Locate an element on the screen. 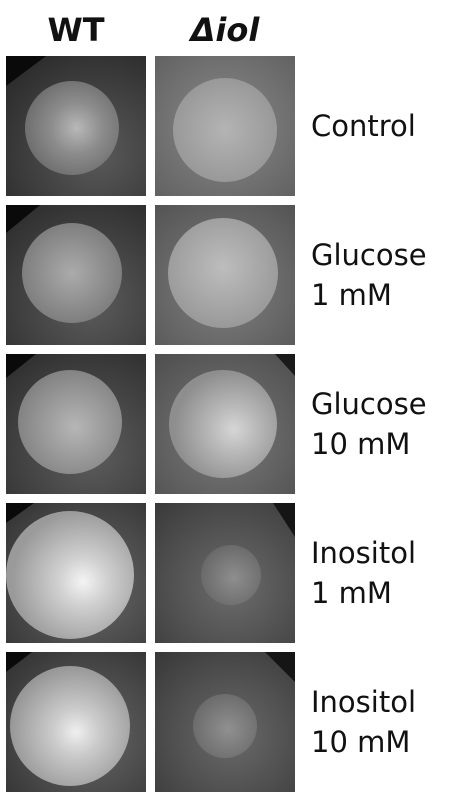  colony-image-wt-glucose-10mm is located at coordinates (76, 424).